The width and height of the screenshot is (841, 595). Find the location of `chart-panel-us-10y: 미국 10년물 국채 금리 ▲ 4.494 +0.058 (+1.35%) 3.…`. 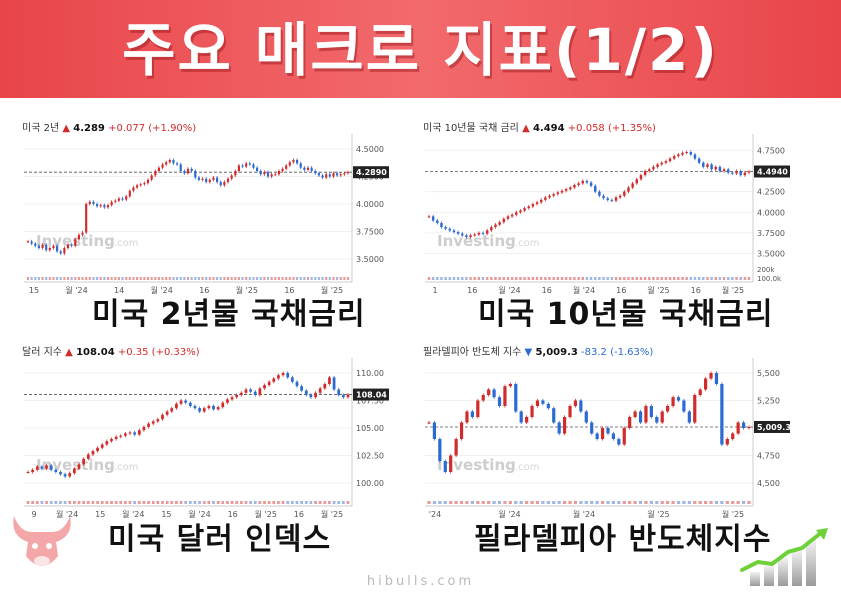

chart-panel-us-10y: 미국 10년물 국채 금리 ▲ 4.494 +0.058 (+1.35%) 3.… is located at coordinates (607, 207).